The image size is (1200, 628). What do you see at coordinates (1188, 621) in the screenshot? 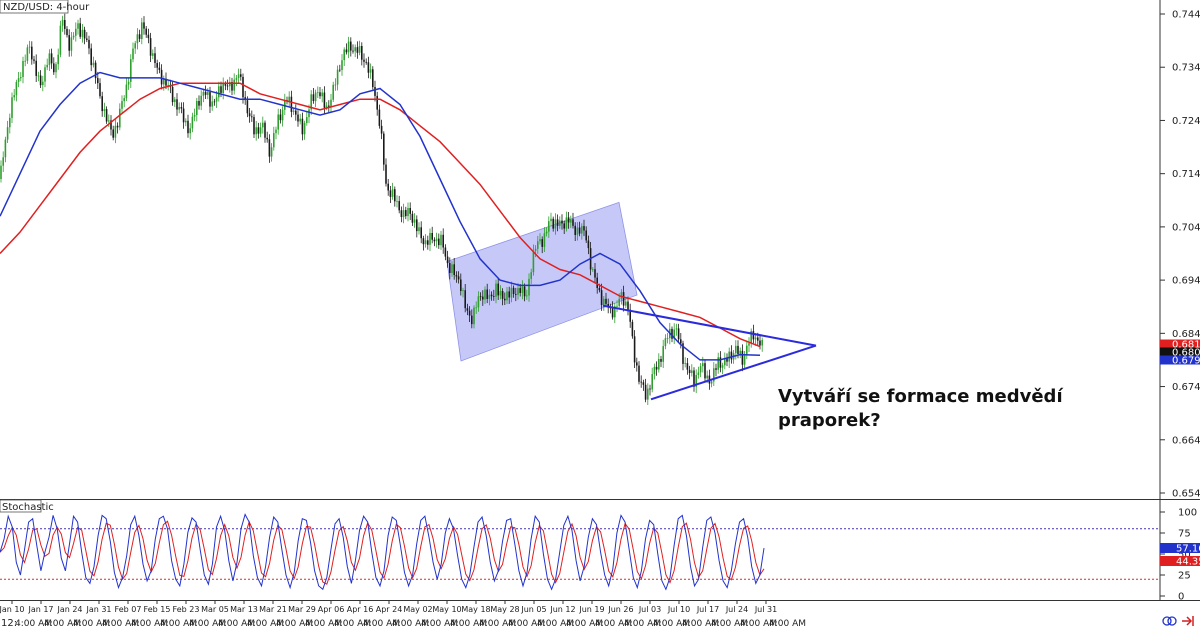
I see `scroll-to-end-icon` at bounding box center [1188, 621].